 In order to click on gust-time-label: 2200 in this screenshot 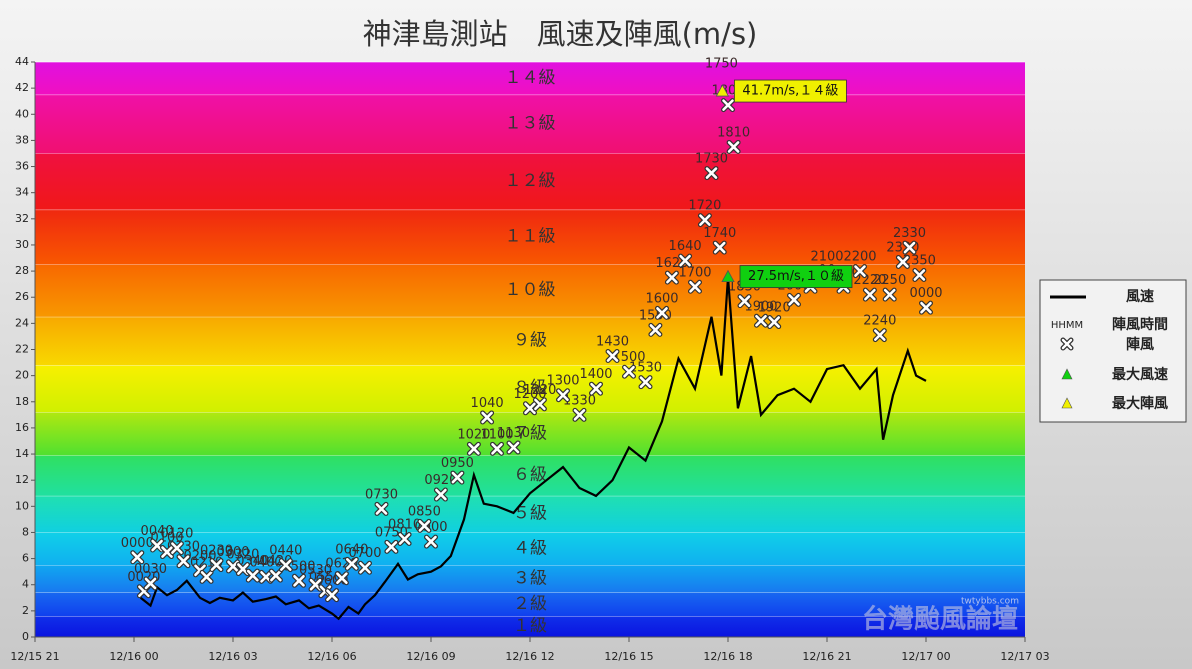, I will do `click(859, 257)`.